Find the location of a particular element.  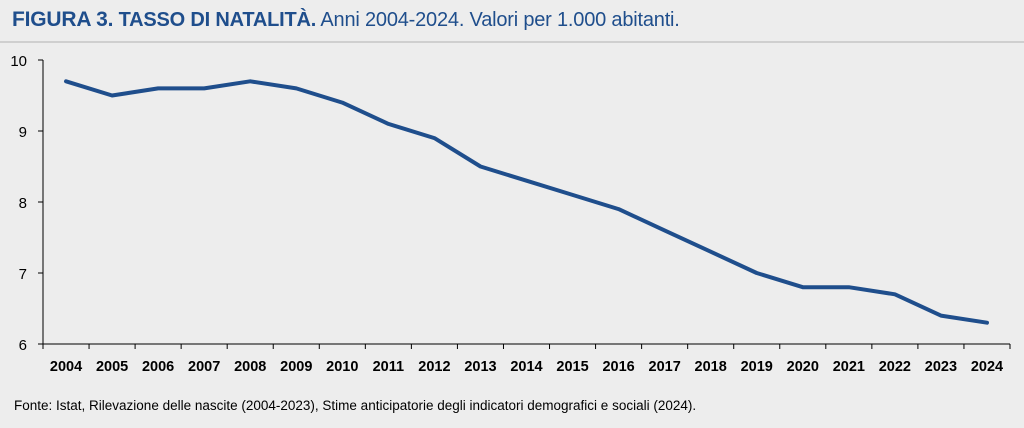

x-tick-label: 2016 is located at coordinates (618, 367).